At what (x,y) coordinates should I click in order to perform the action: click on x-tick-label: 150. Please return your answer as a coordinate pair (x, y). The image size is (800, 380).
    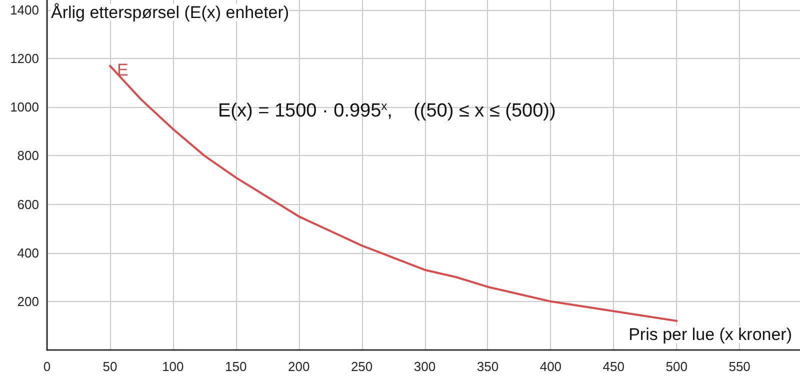
    Looking at the image, I should click on (236, 366).